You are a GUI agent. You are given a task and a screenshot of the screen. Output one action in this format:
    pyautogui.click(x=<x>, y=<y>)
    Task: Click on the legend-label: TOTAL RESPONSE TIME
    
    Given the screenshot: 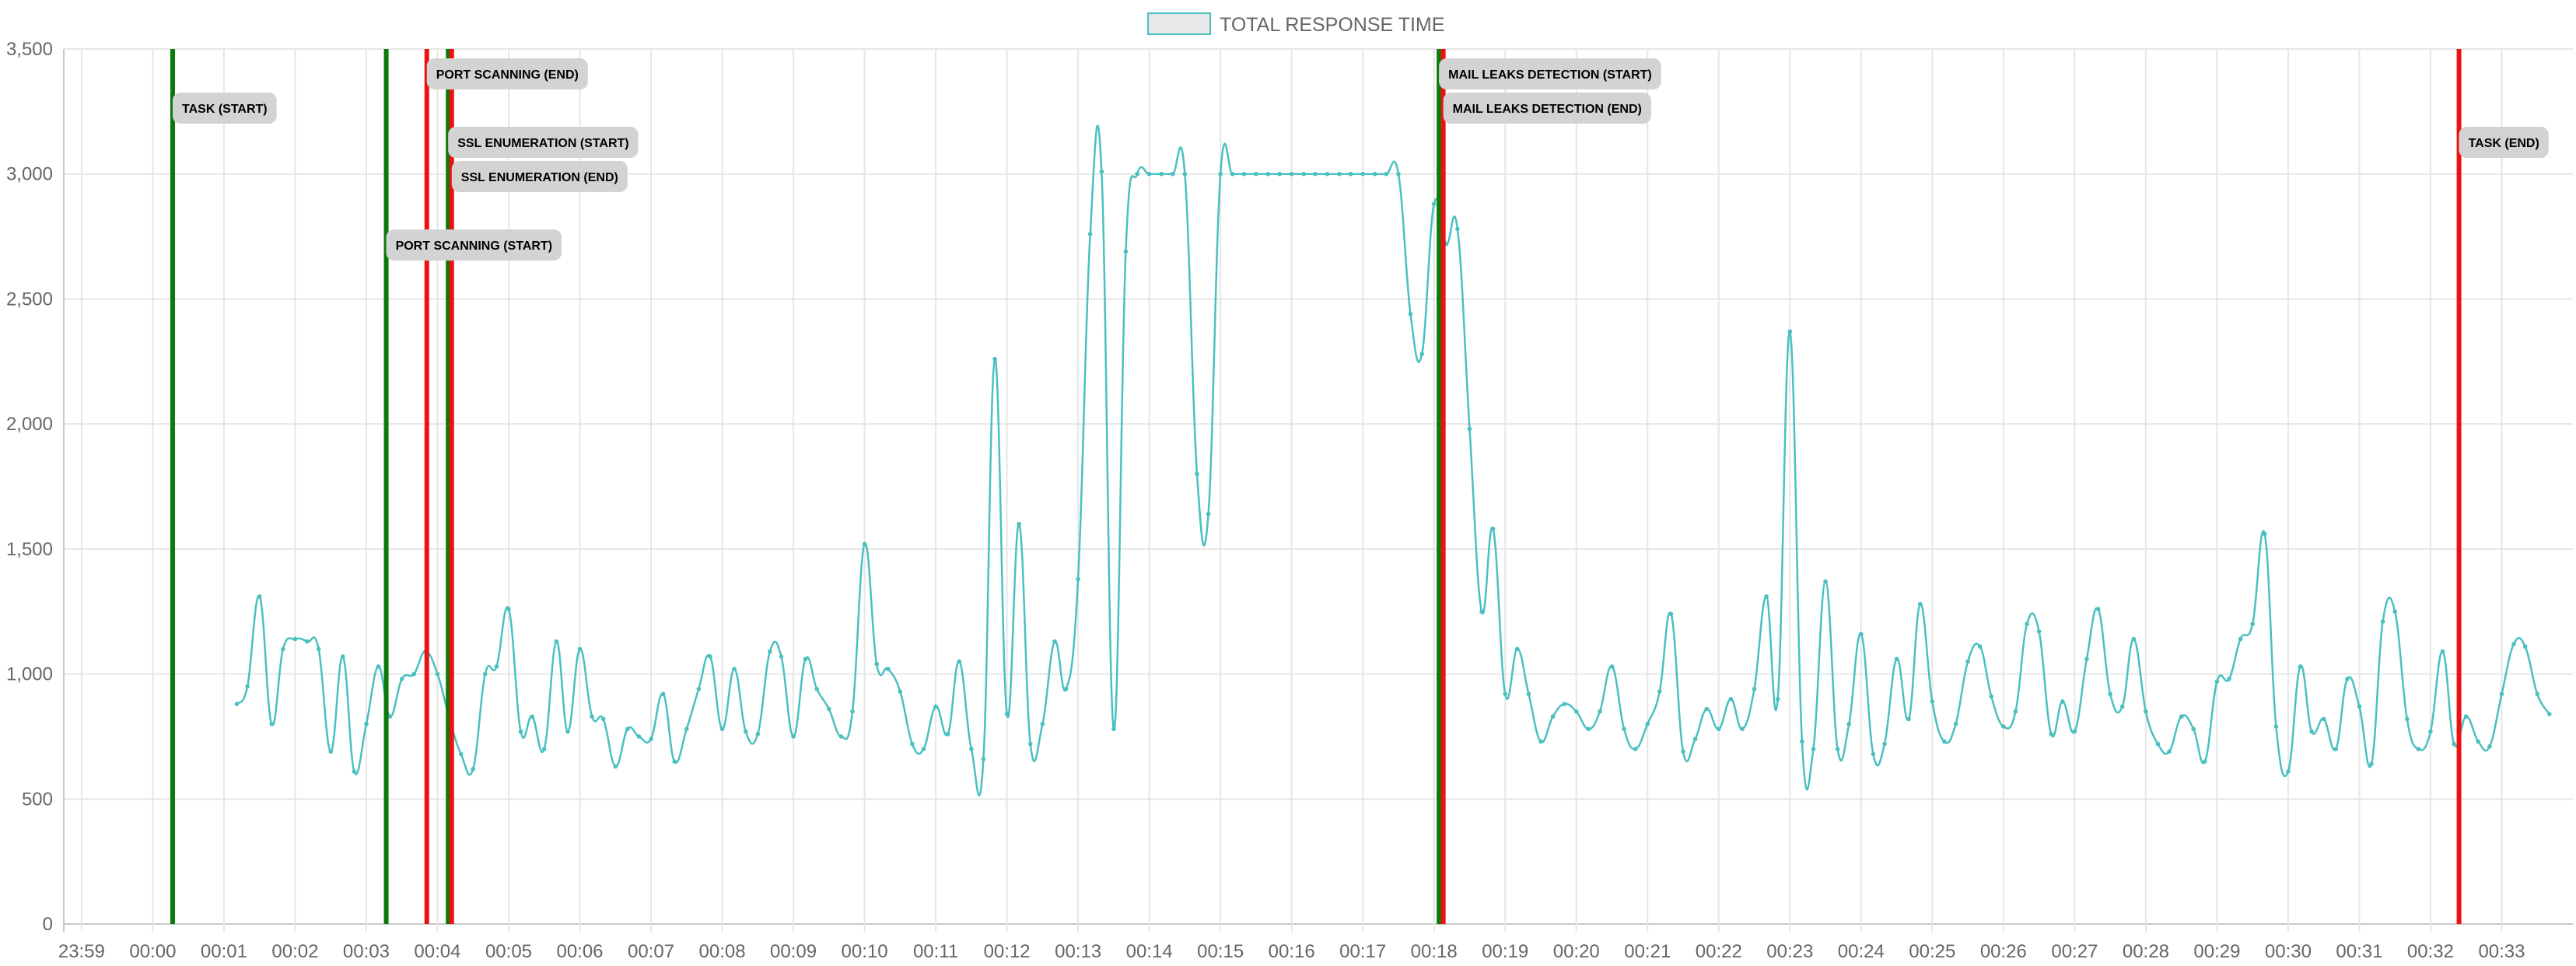 What is the action you would take?
    pyautogui.click(x=1332, y=25)
    